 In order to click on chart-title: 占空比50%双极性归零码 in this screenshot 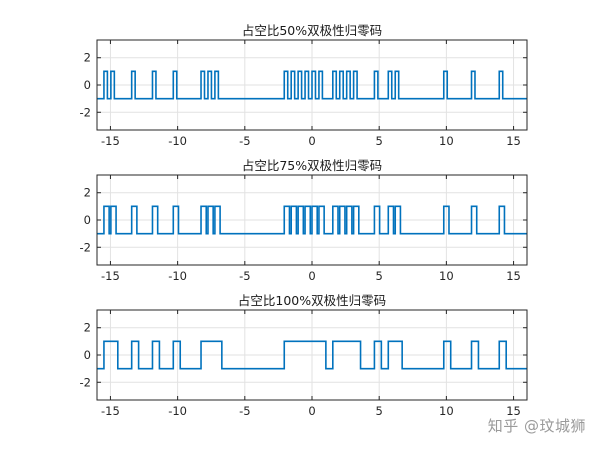, I will do `click(312, 30)`.